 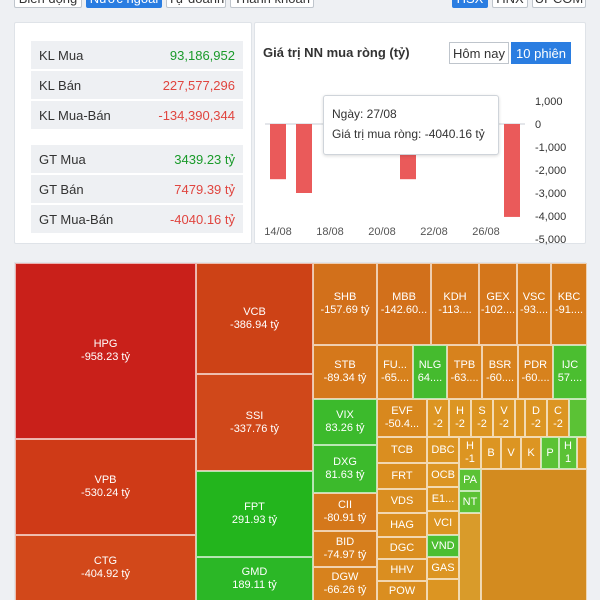 I want to click on y-tick-label: -4,000, so click(x=550, y=217).